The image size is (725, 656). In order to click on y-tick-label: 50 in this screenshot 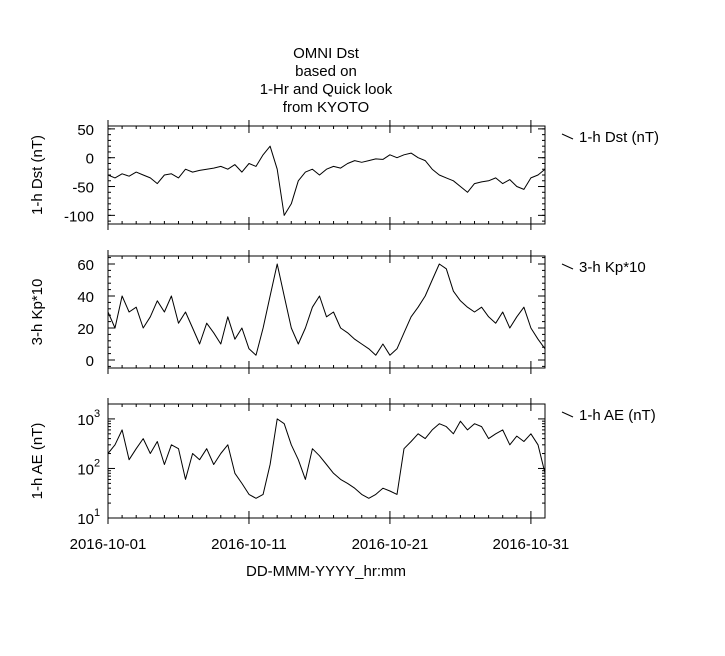, I will do `click(85, 130)`.